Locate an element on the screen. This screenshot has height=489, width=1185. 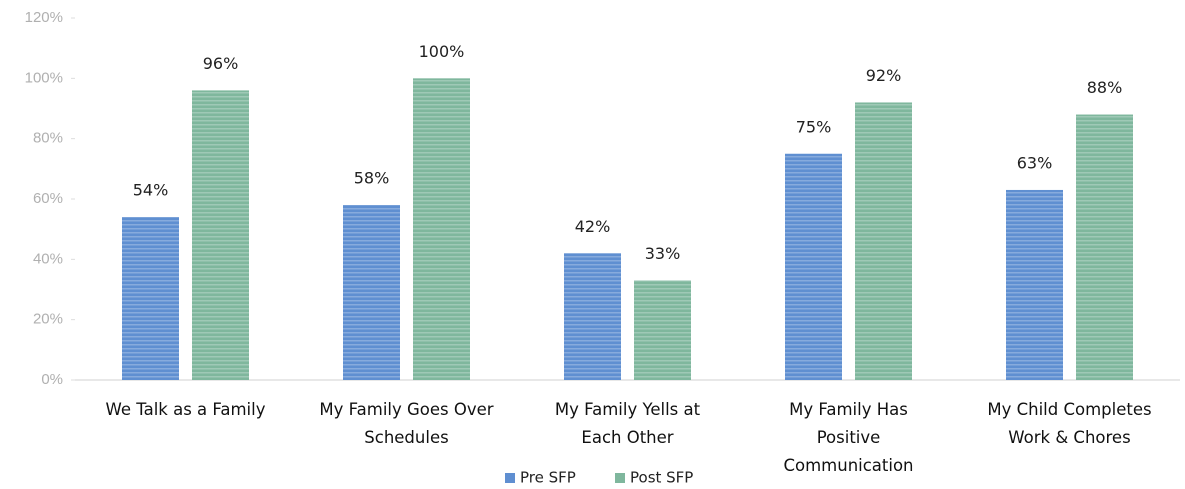
y-tick-label: 60% is located at coordinates (48, 198).